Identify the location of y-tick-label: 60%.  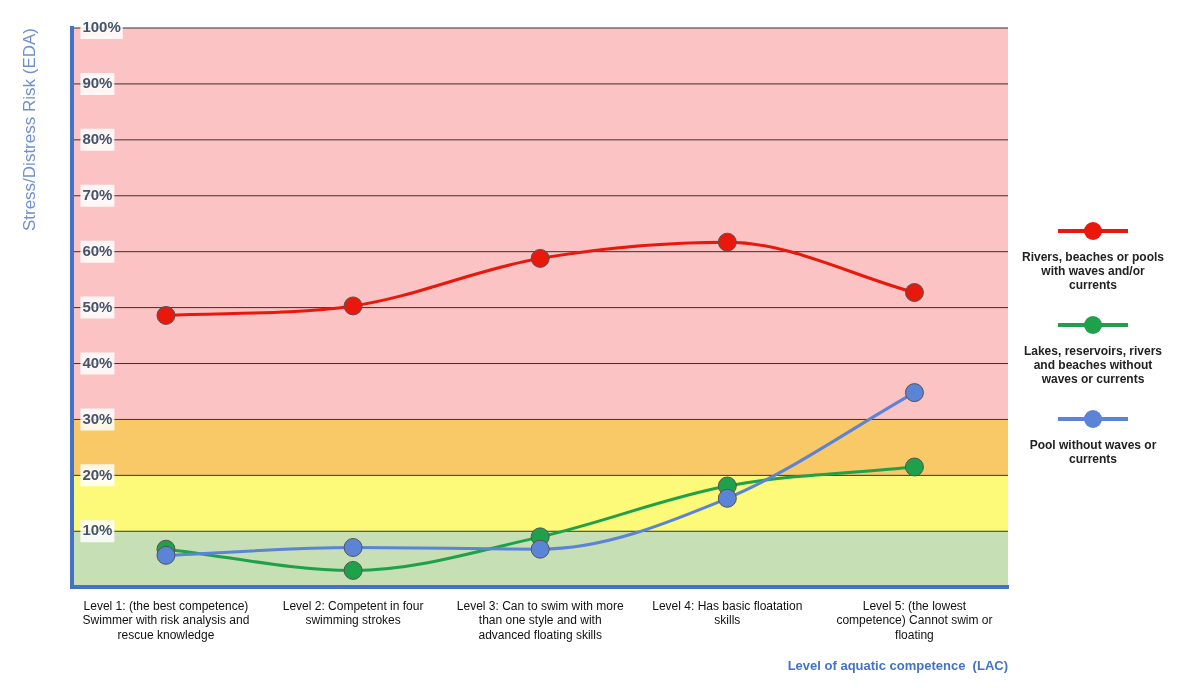
(97, 250).